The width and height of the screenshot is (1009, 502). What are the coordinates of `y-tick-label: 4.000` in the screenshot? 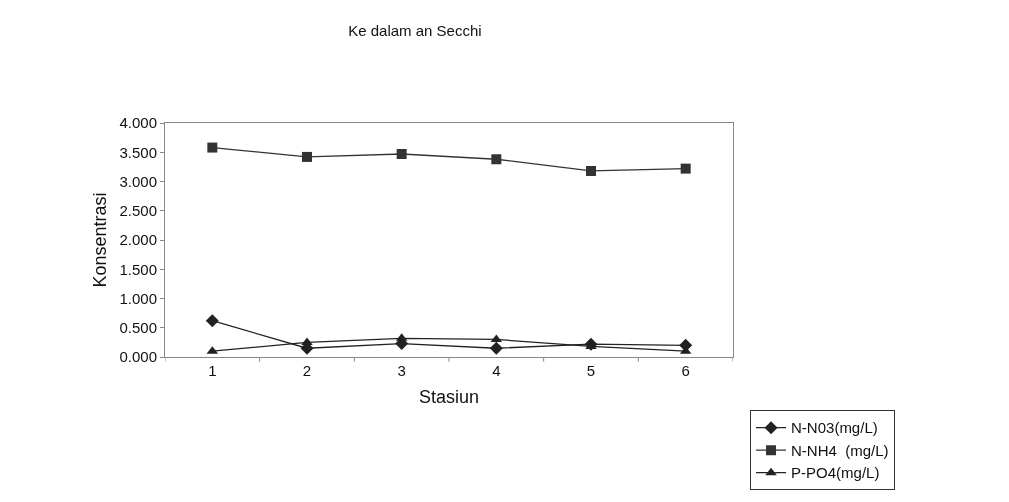 It's located at (138, 123).